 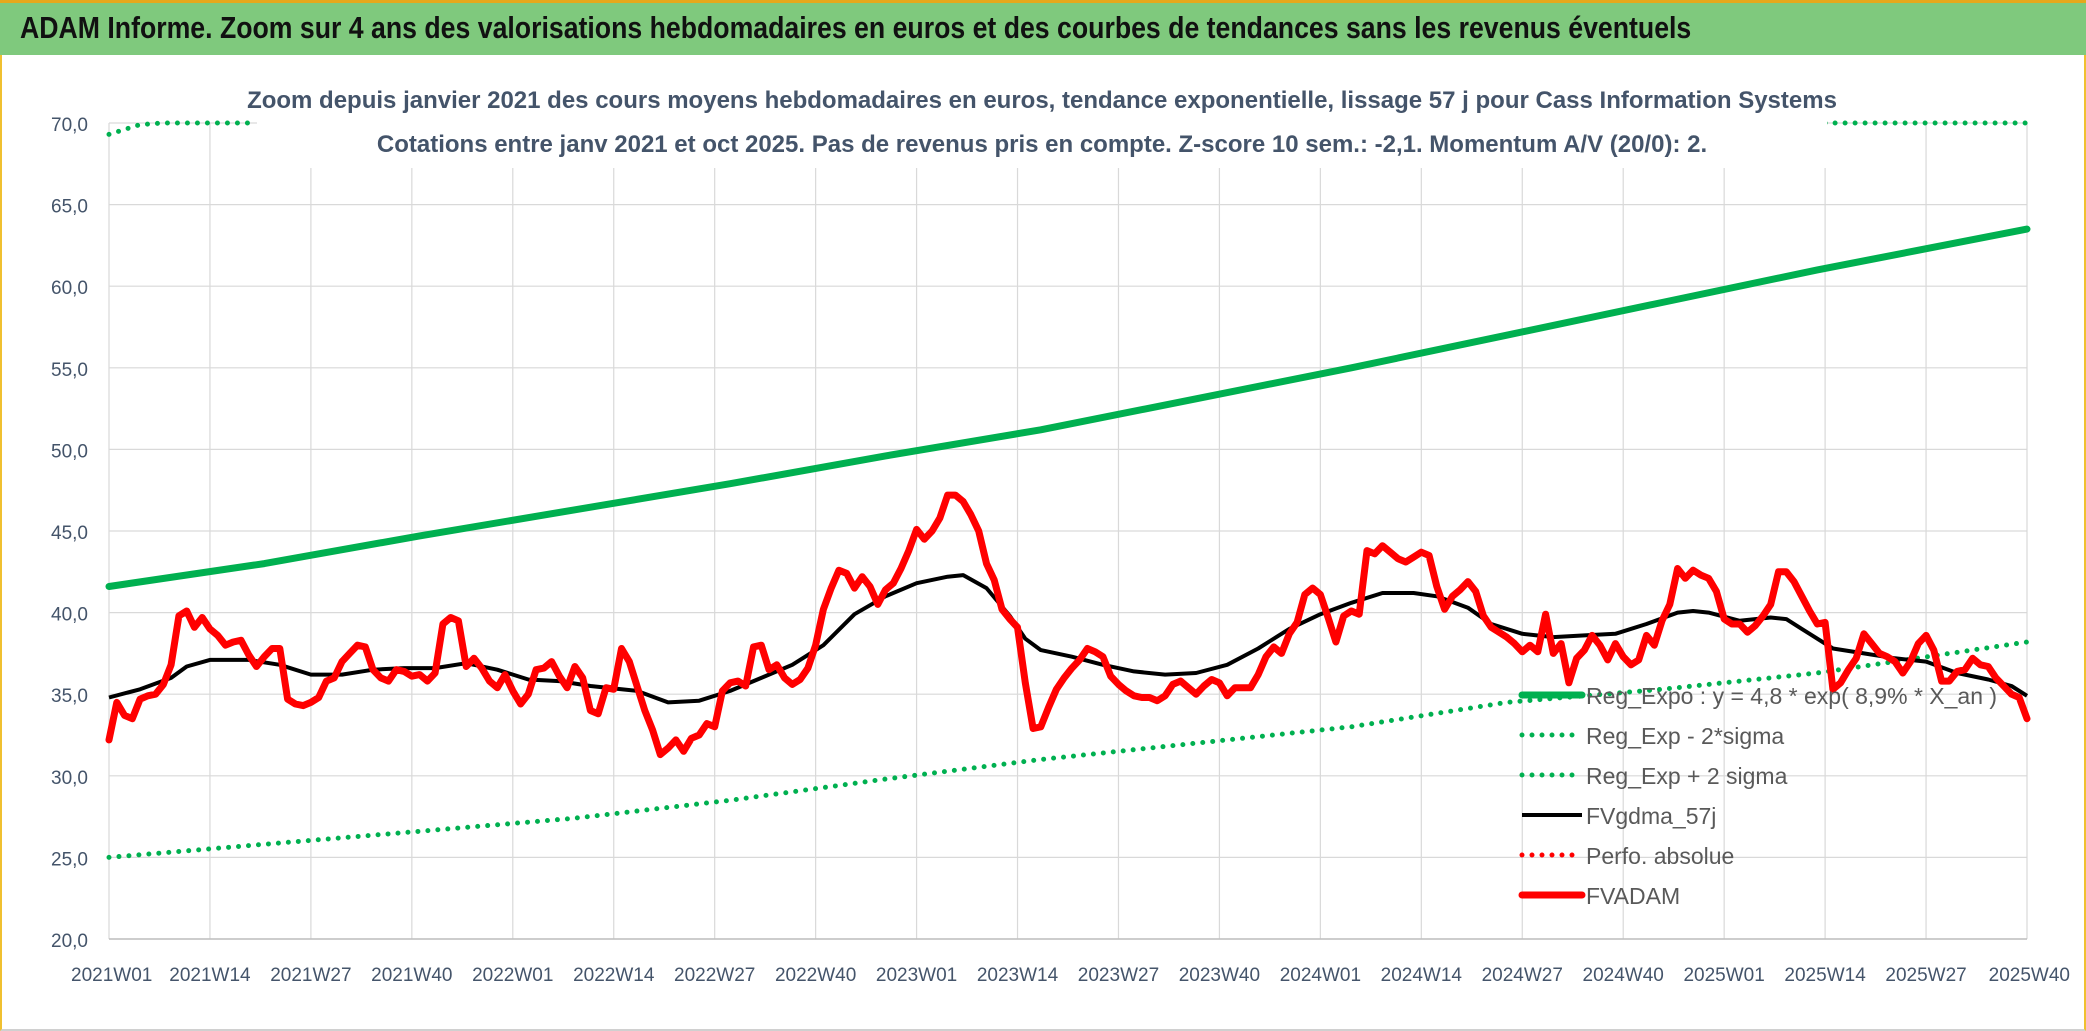 What do you see at coordinates (1791, 696) in the screenshot?
I see `legend-label: Reg_Expo : y = 4,8 * exp( 8,9% * X_an )` at bounding box center [1791, 696].